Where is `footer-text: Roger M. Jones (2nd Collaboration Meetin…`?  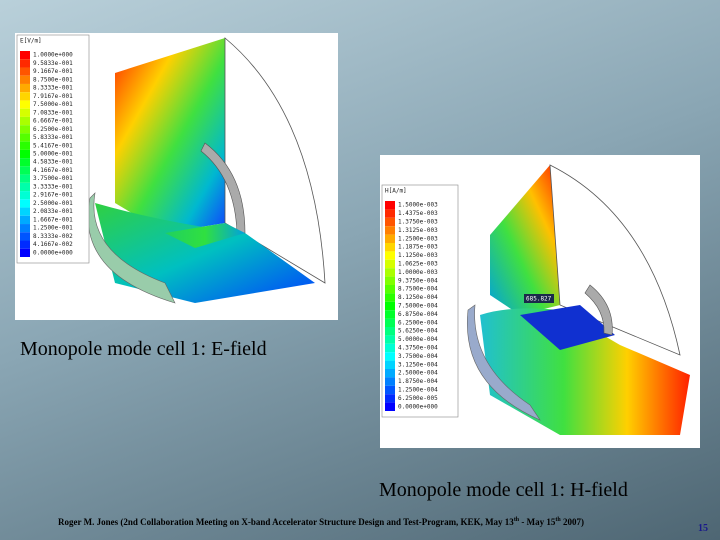 footer-text: Roger M. Jones (2nd Collaboration Meetin… is located at coordinates (286, 522).